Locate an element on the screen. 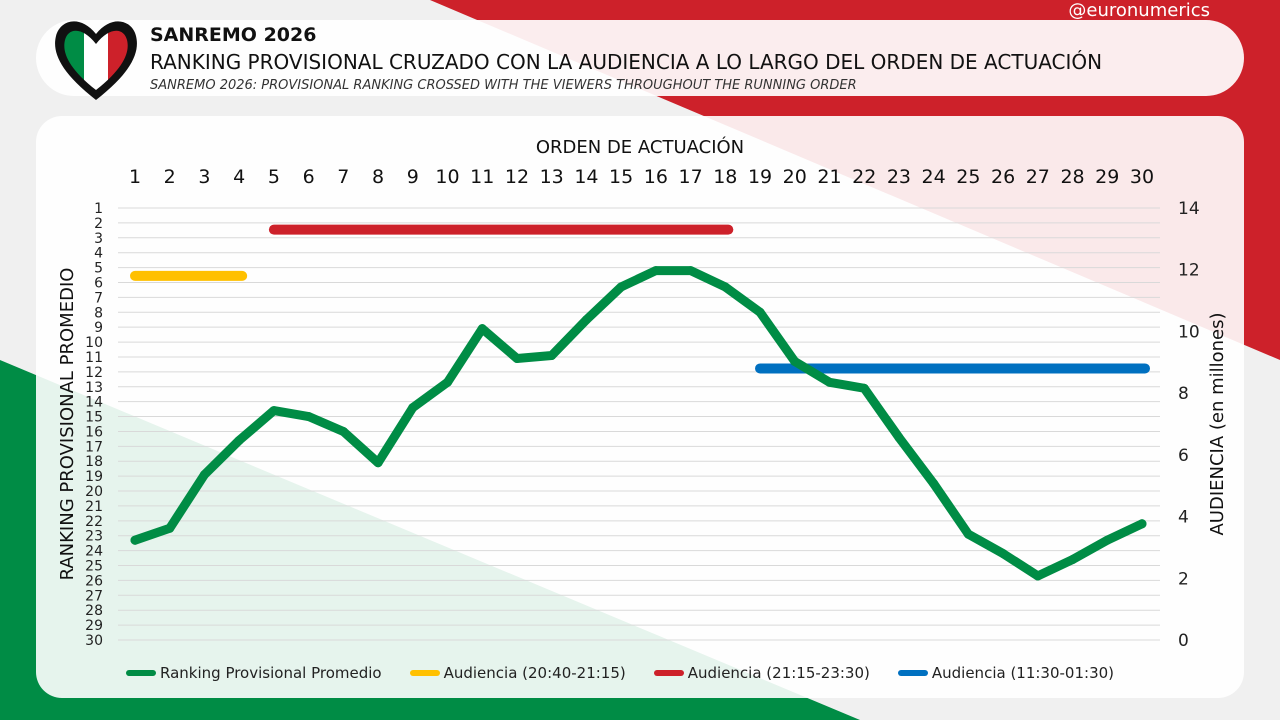 This screenshot has width=1280, height=720. y-tick-label: 19 is located at coordinates (94, 477).